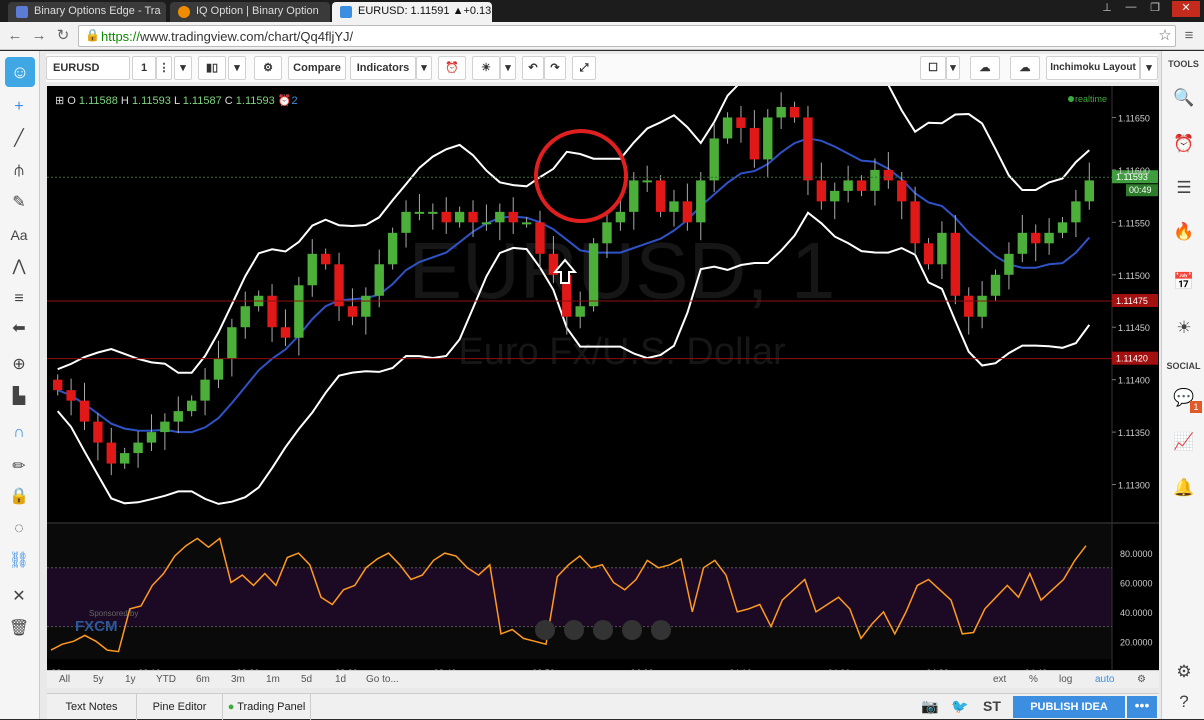 This screenshot has height=720, width=1204. I want to click on forward-arrow-icon: →, so click(39, 35).